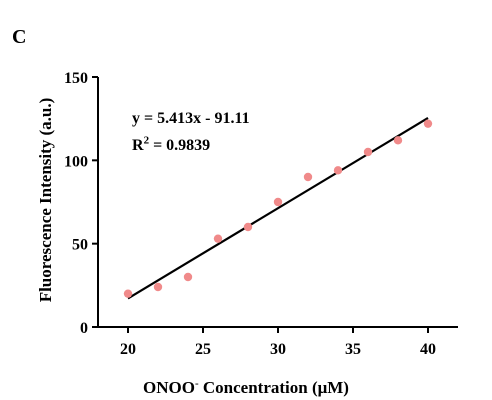 The height and width of the screenshot is (400, 492). Describe the element at coordinates (76, 78) in the screenshot. I see `y-tick-label: 150` at that location.